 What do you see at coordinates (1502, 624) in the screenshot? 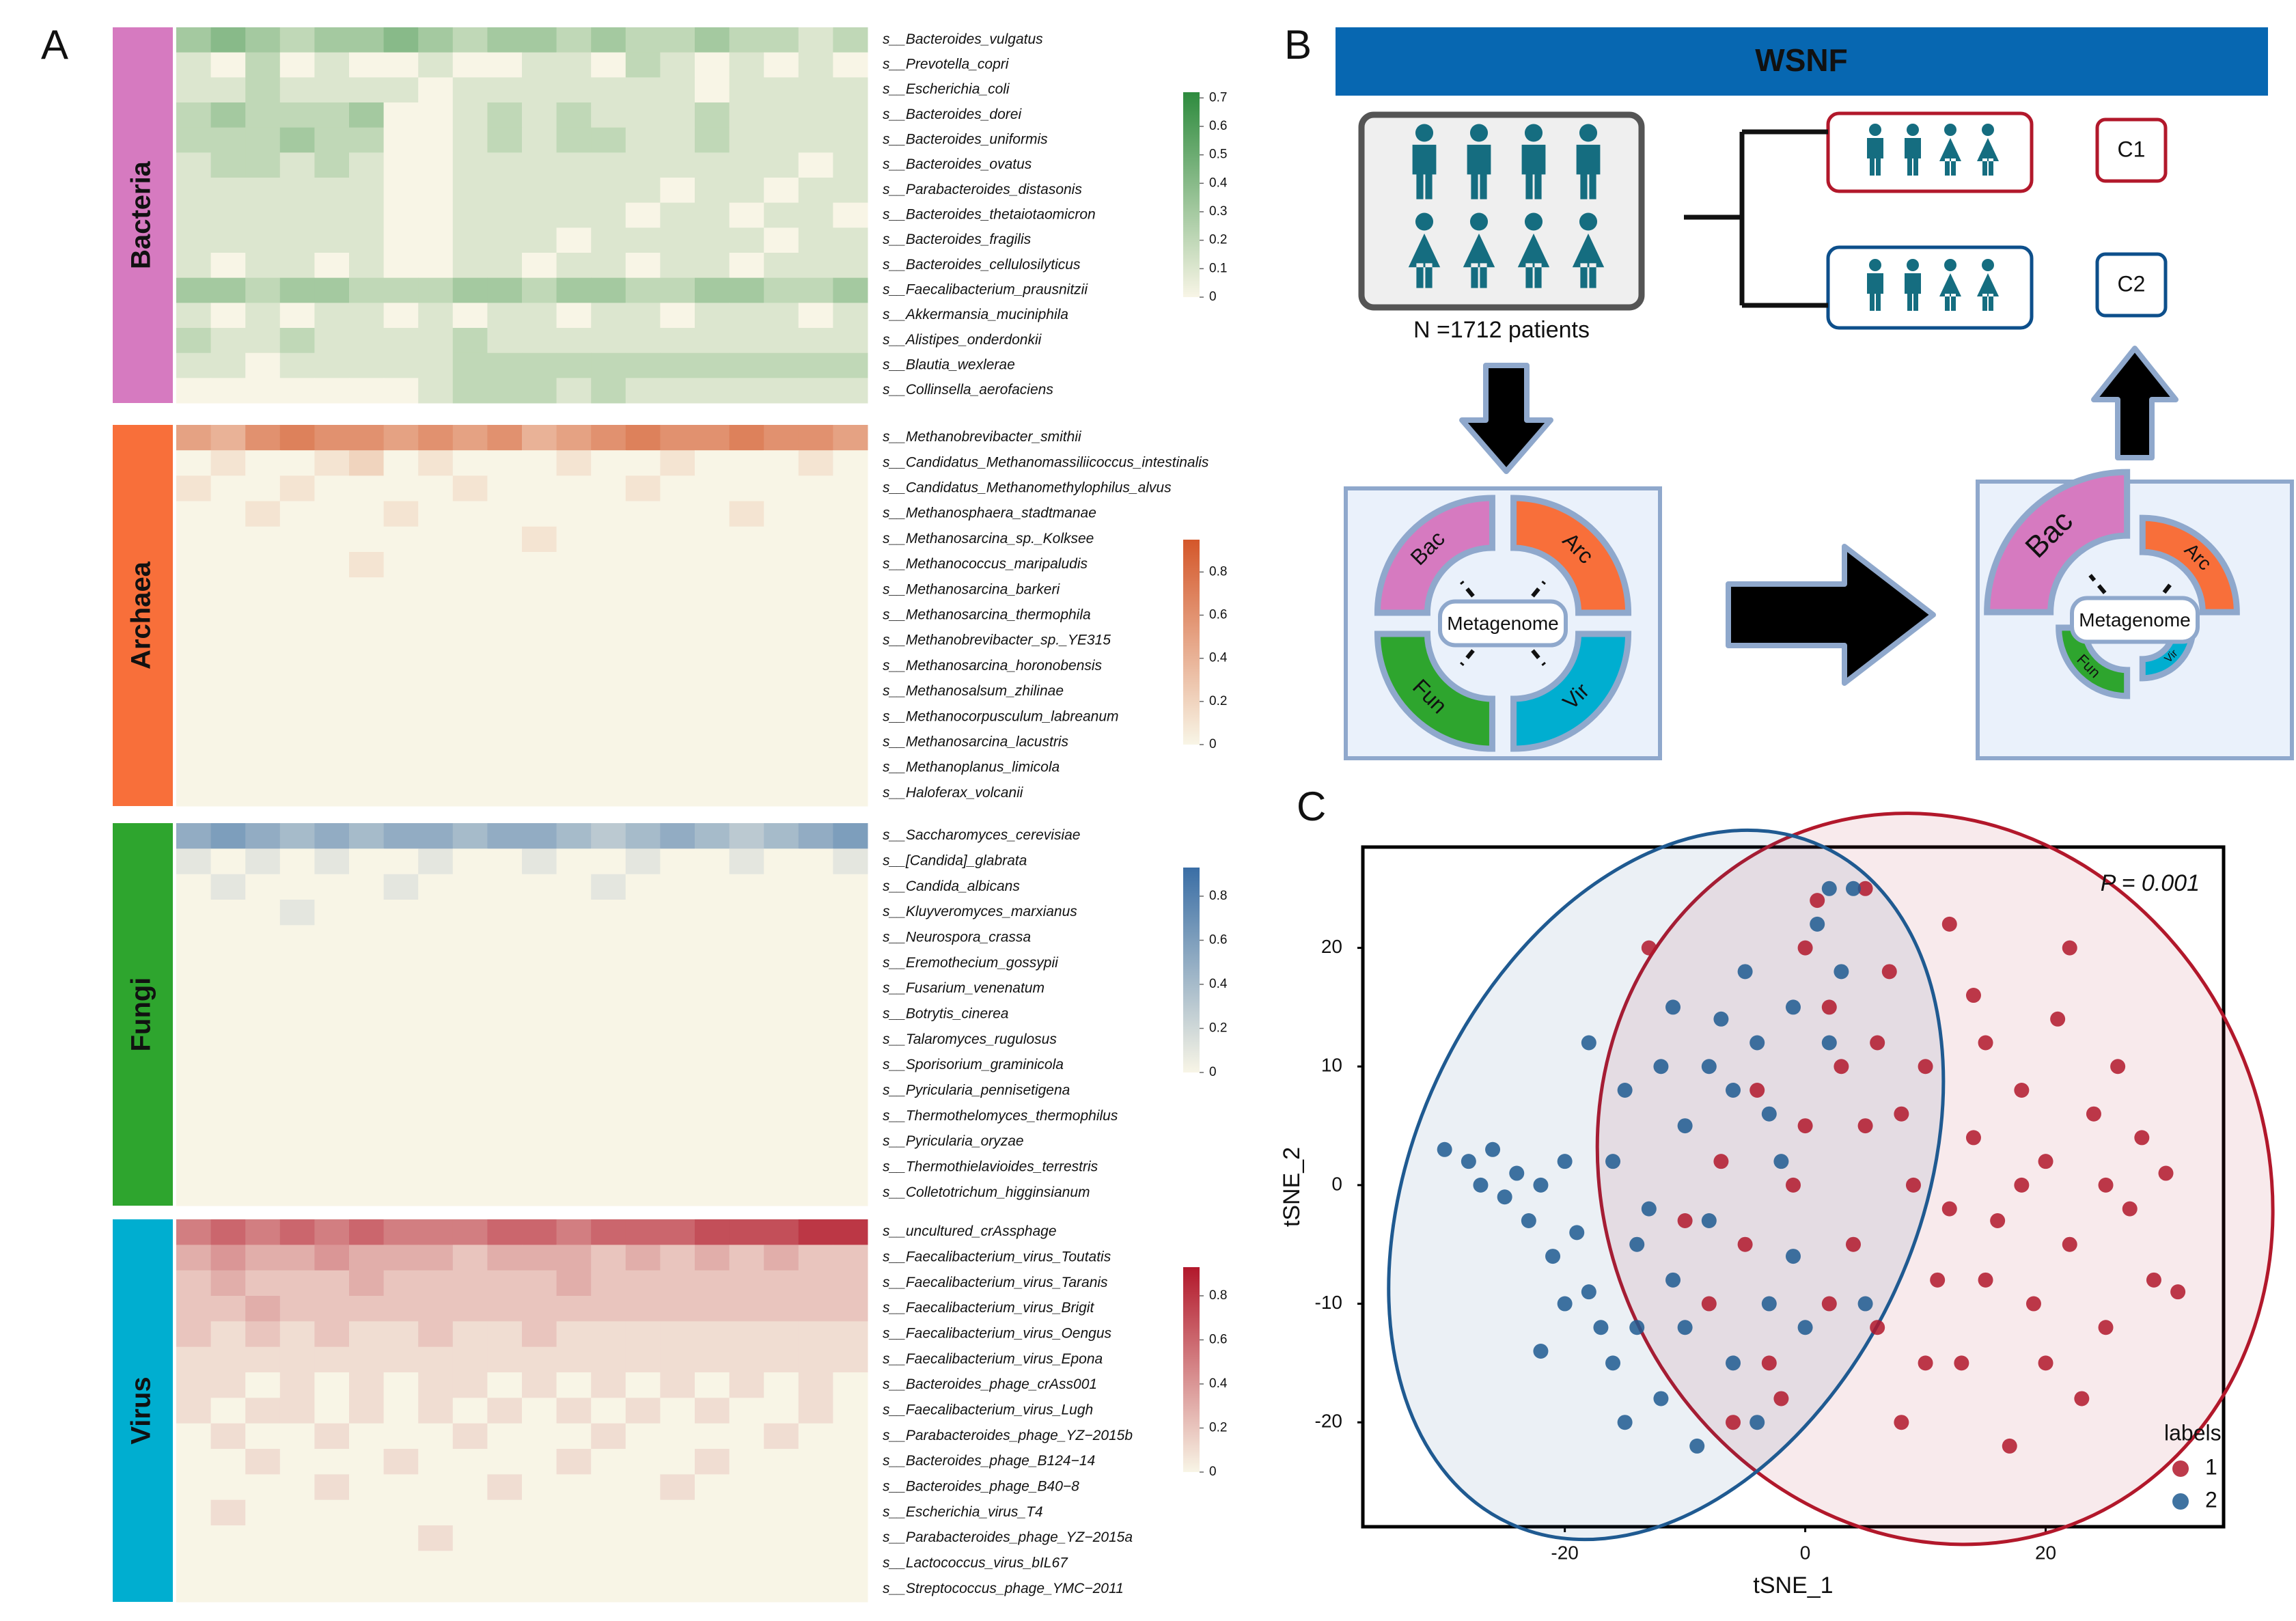
I see `center-label: Metagenome` at bounding box center [1502, 624].